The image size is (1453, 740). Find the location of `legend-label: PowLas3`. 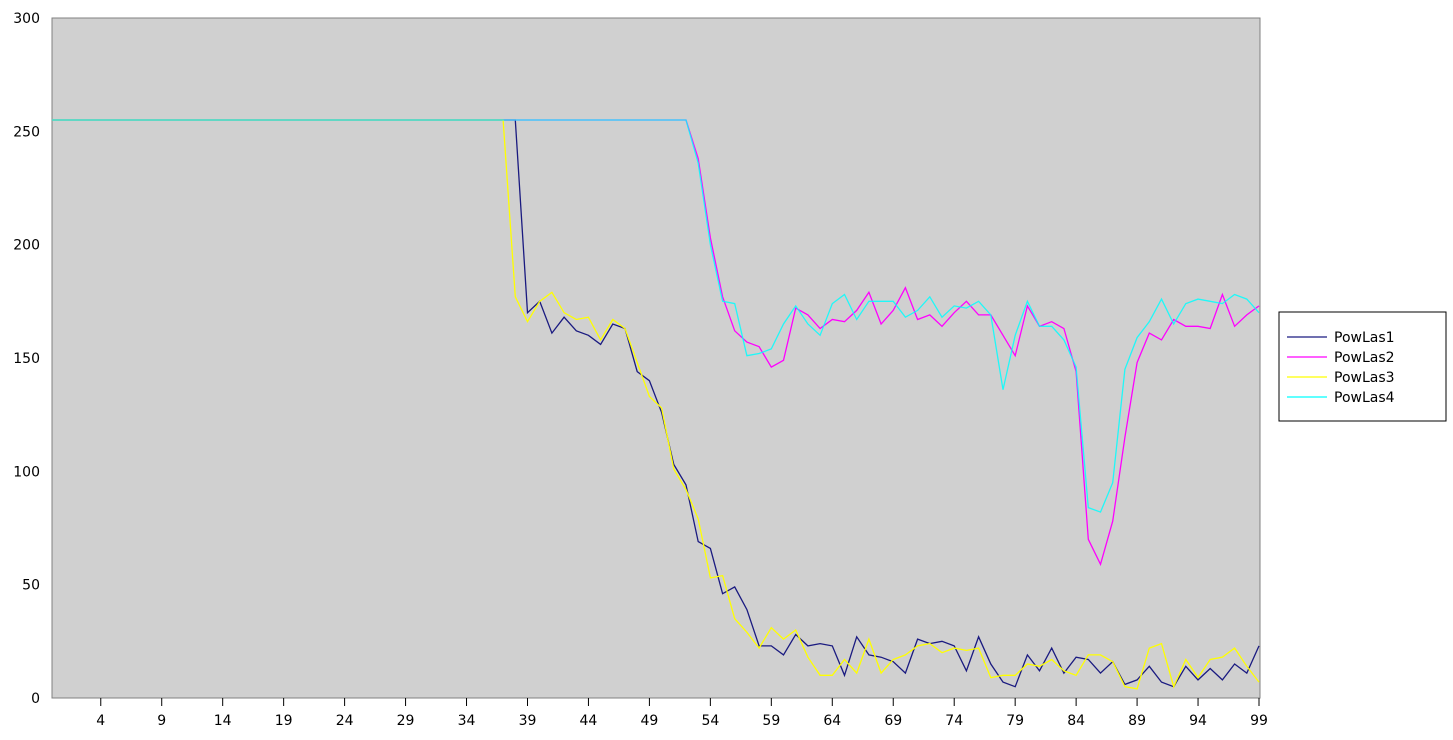

legend-label: PowLas3 is located at coordinates (1364, 378).